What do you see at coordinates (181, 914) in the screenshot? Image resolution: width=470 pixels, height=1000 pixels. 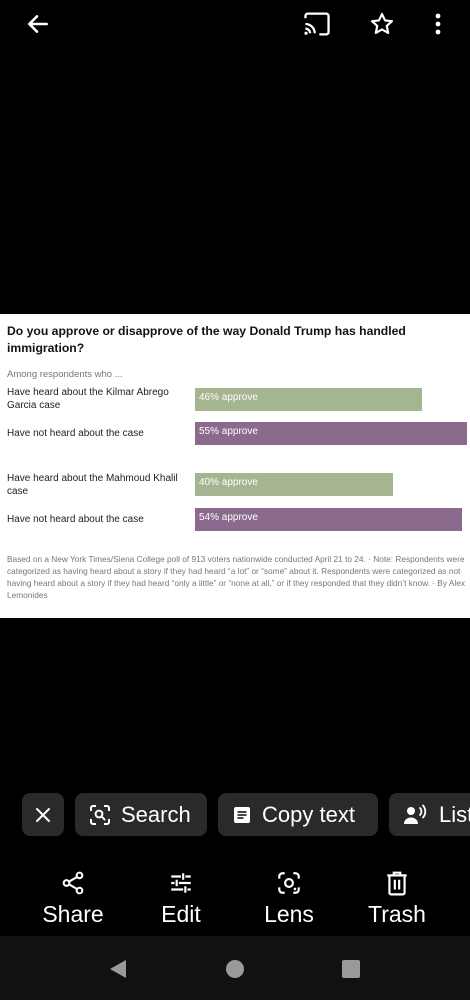 I see `edit-label: Edit` at bounding box center [181, 914].